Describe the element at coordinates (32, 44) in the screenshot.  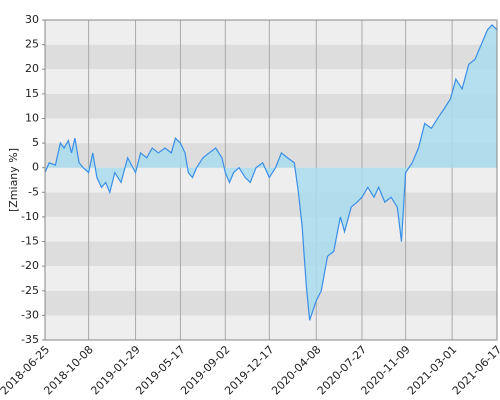
I see `y-tick-label: 25` at that location.